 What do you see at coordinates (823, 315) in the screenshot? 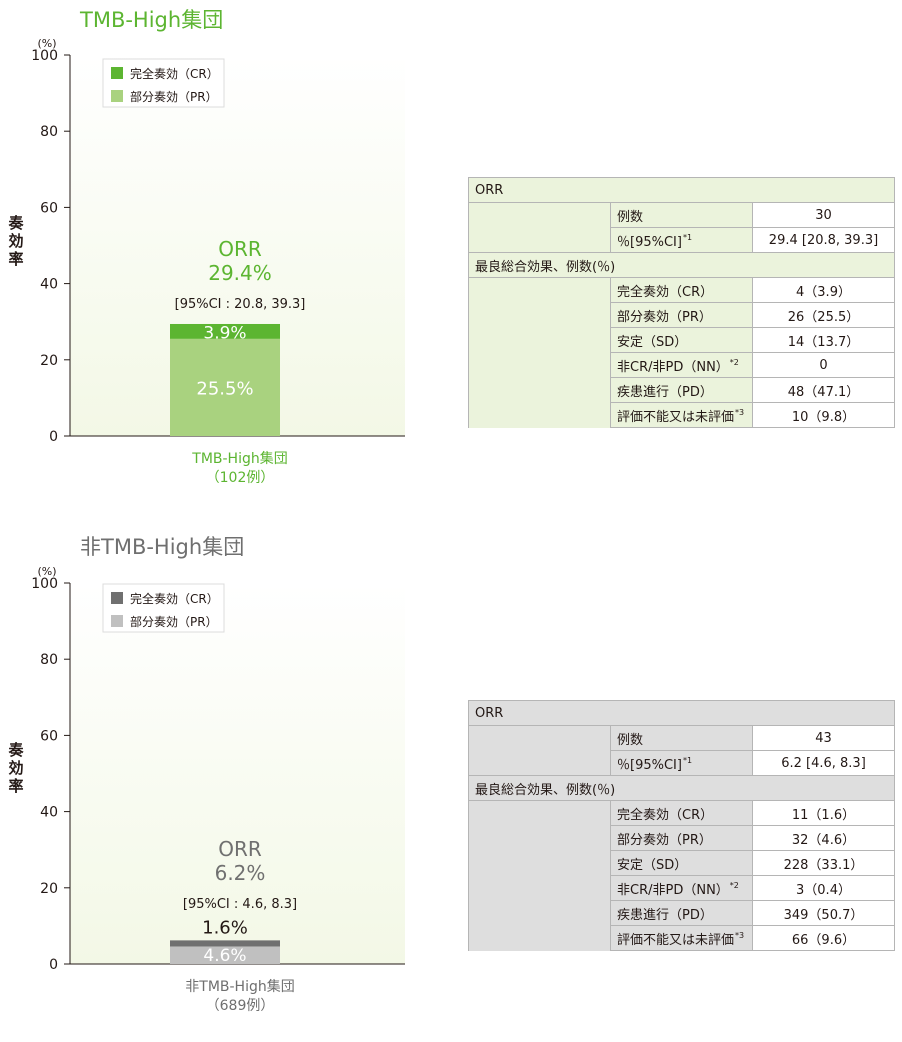
I see `row-value: 26（25.5）` at bounding box center [823, 315].